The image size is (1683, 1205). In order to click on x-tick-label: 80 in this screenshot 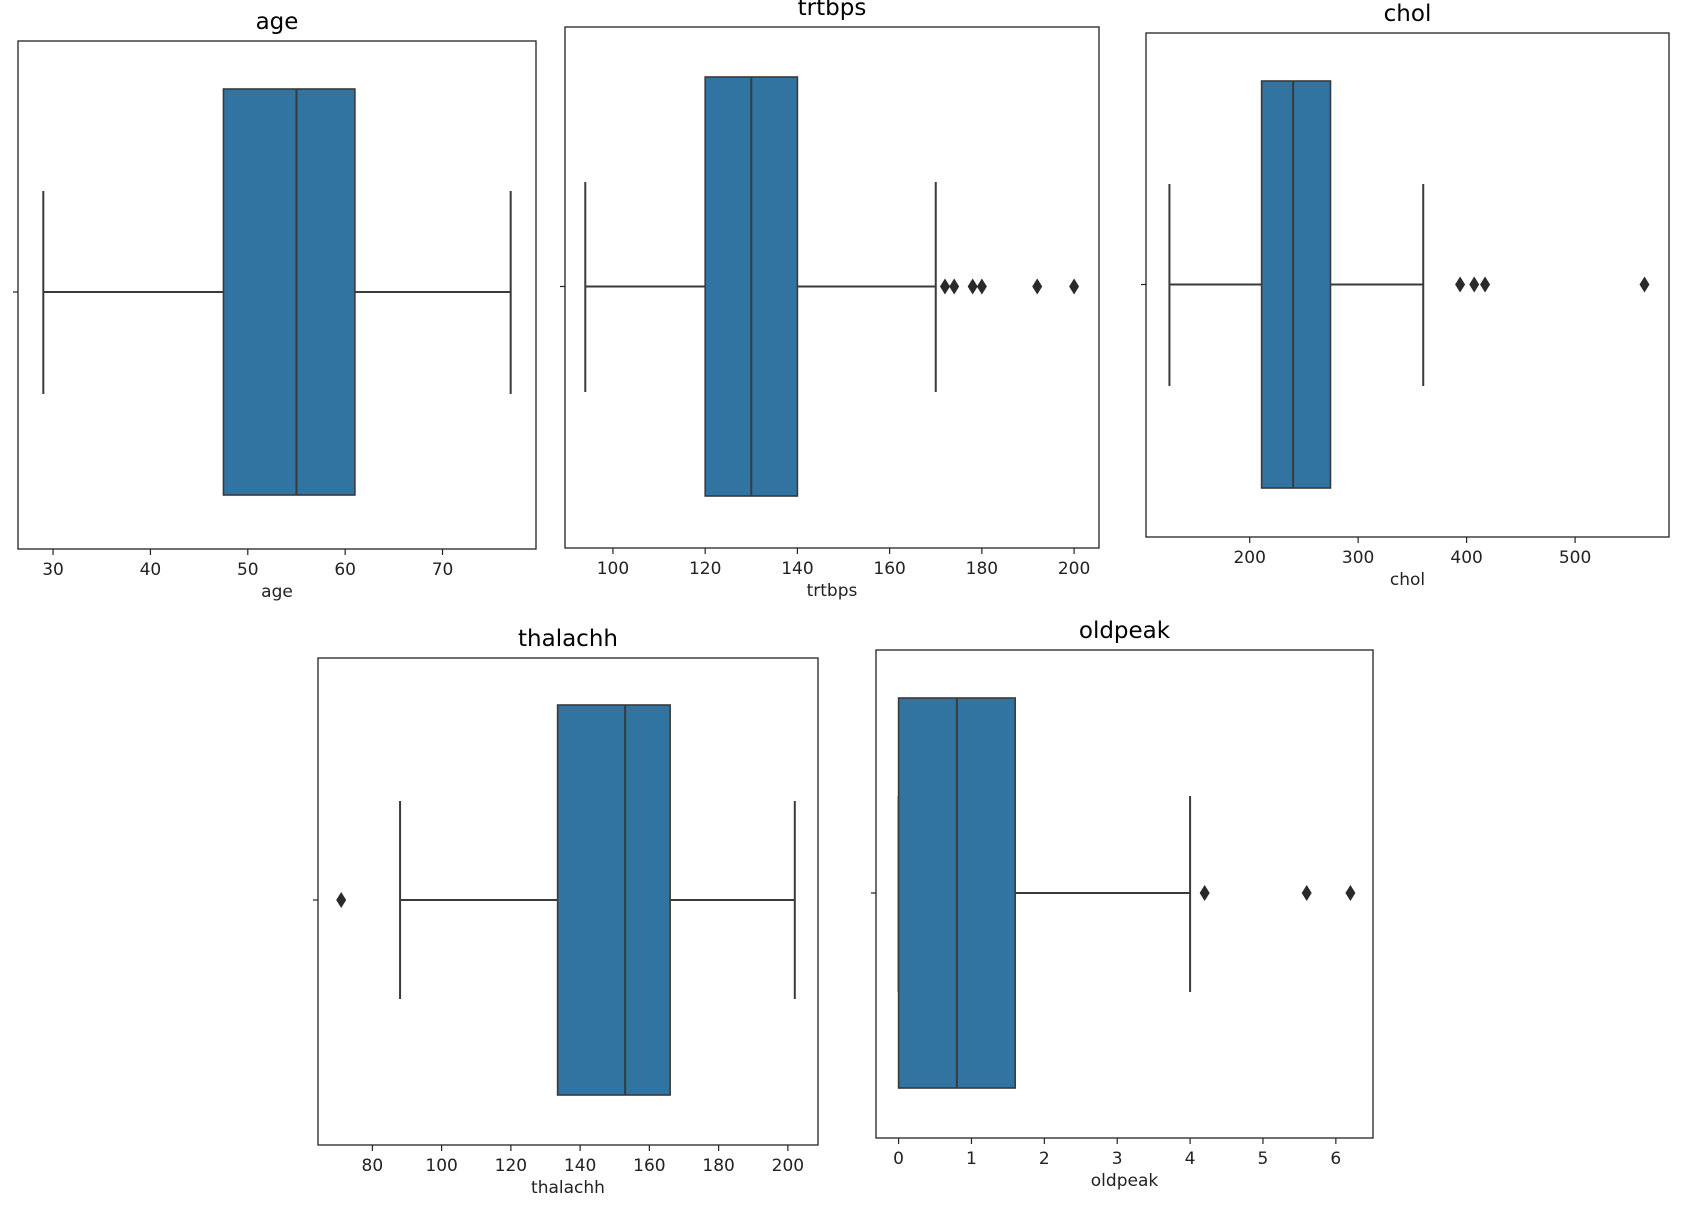, I will do `click(373, 1166)`.